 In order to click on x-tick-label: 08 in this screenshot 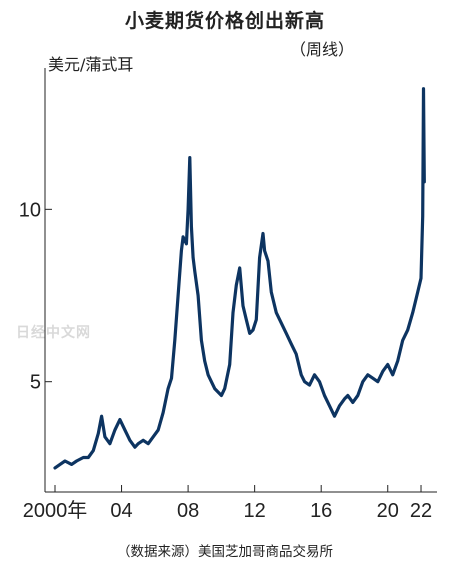, I will do `click(188, 511)`.